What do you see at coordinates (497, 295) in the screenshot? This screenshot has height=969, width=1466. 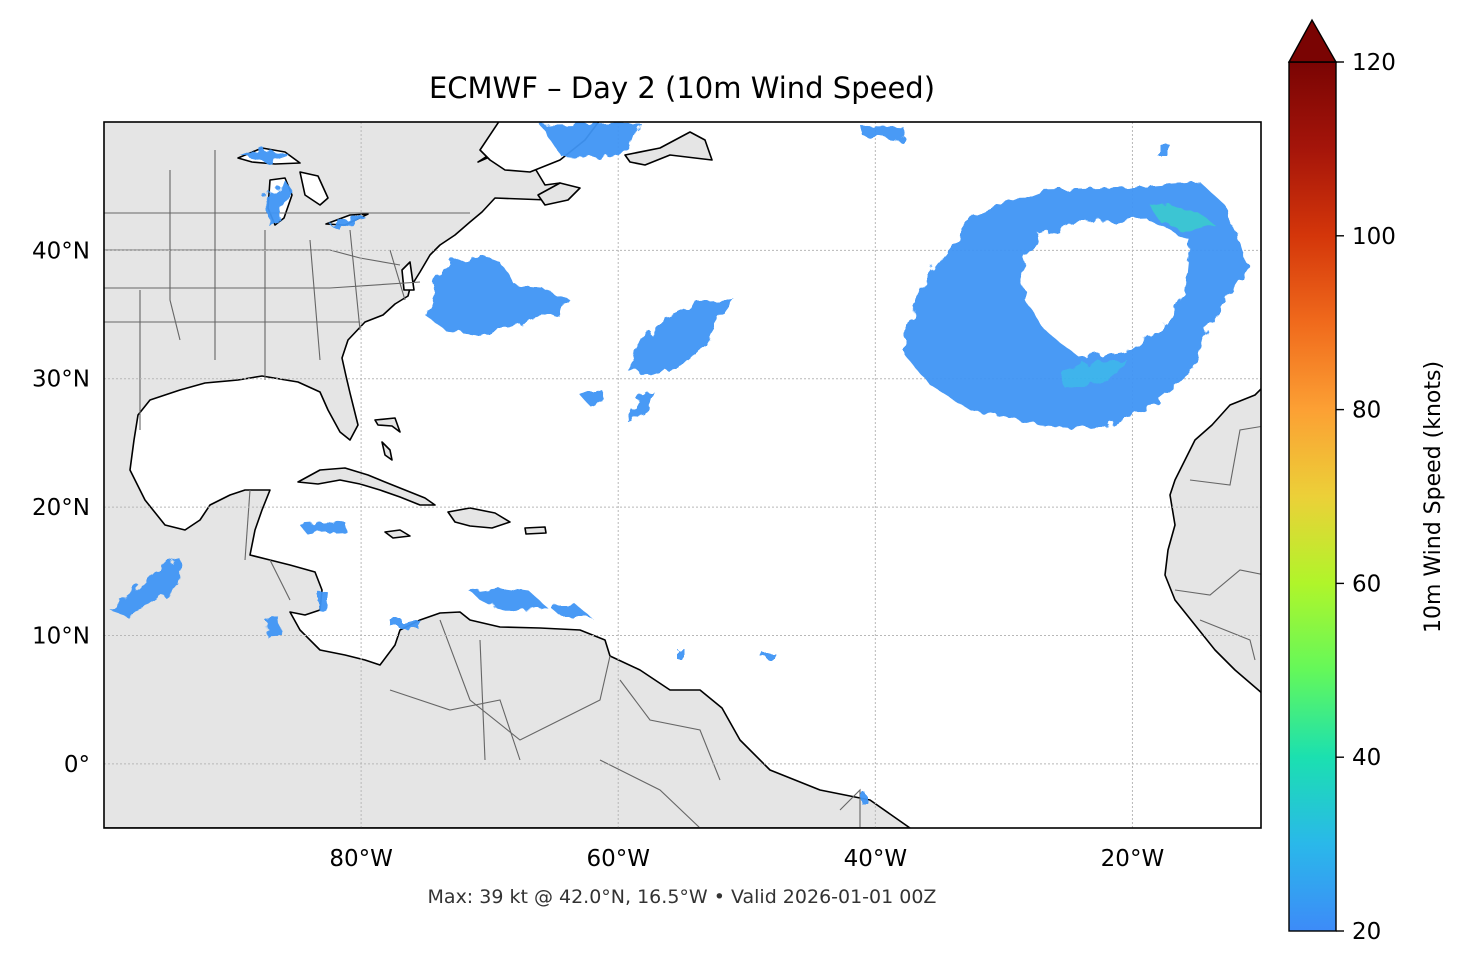 I see `wind-region-west-atlantic` at bounding box center [497, 295].